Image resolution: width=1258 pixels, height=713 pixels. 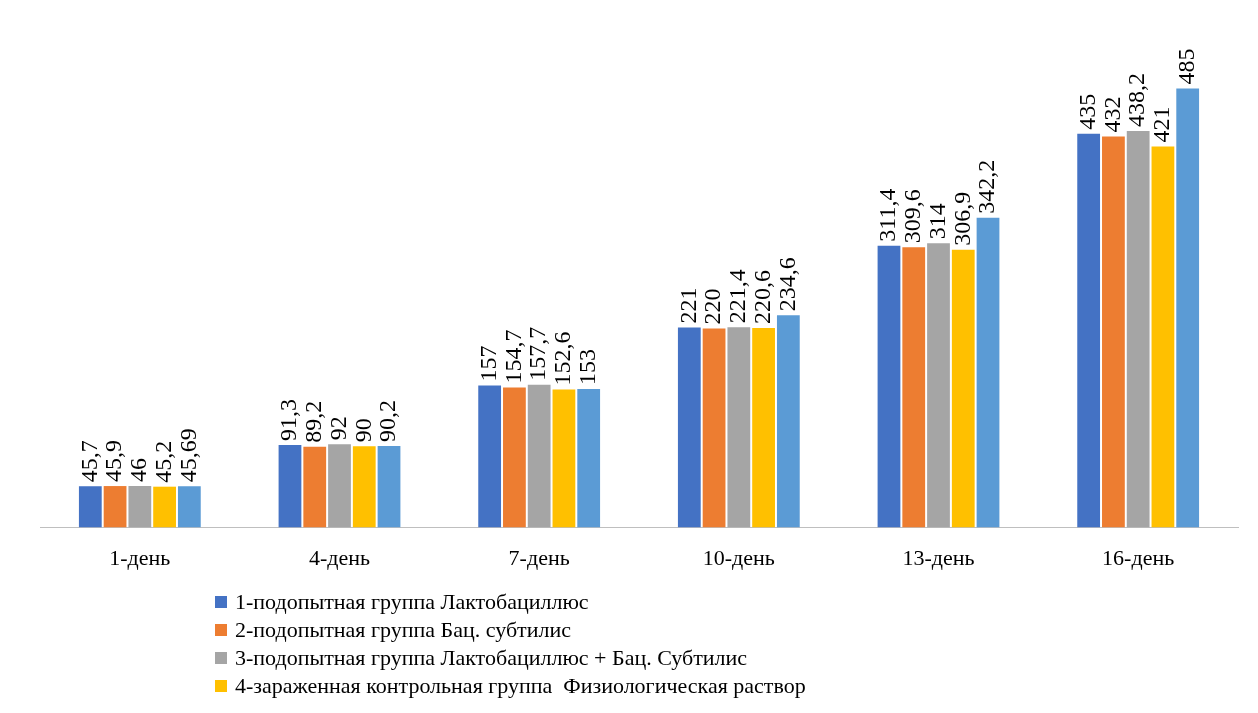 What do you see at coordinates (712, 306) in the screenshot?
I see `data-label: 220` at bounding box center [712, 306].